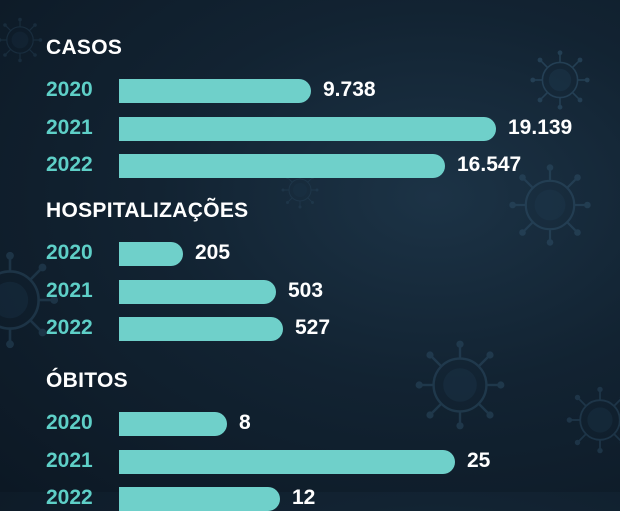  Describe the element at coordinates (147, 210) in the screenshot. I see `section-title: HOSPITALIZAÇÕES` at that location.